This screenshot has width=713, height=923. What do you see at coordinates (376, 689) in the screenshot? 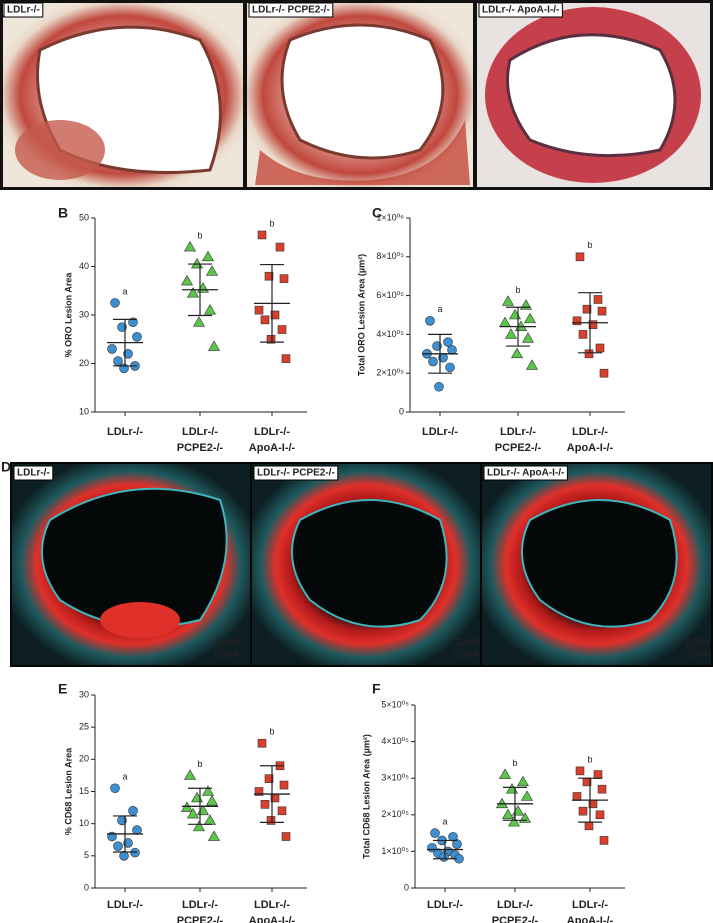
I see `panel-label: F` at bounding box center [376, 689].